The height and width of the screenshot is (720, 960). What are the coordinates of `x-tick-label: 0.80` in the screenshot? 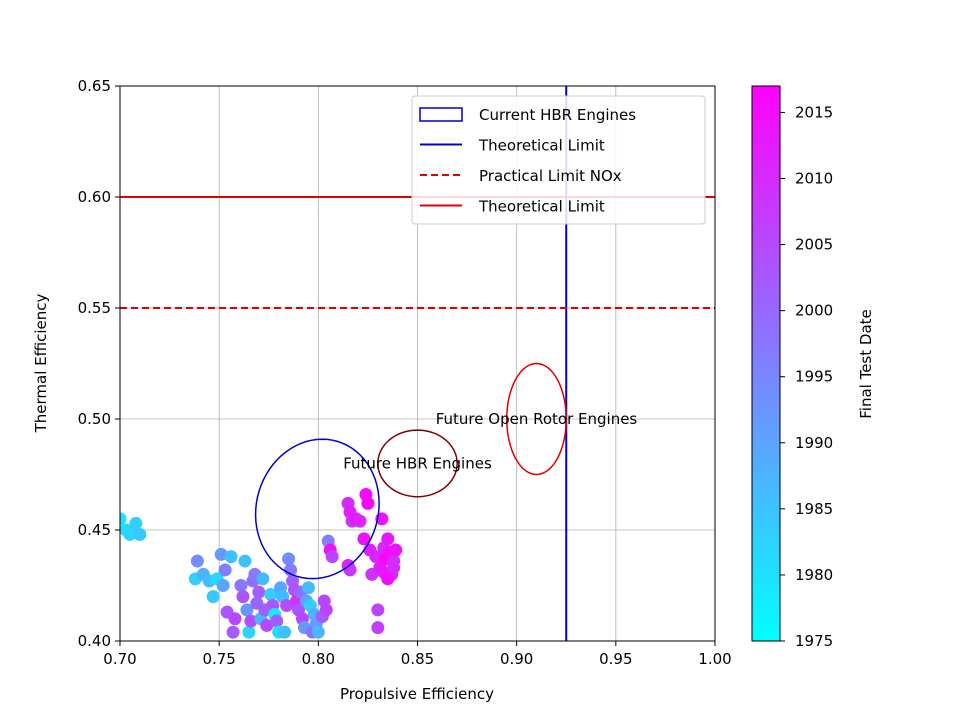 It's located at (318, 659).